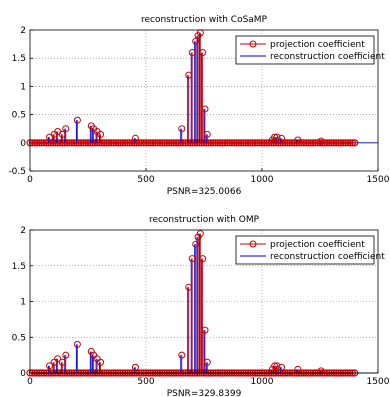 The width and height of the screenshot is (390, 397). Describe the element at coordinates (19, 59) in the screenshot. I see `y-tick-label: 1.5` at that location.